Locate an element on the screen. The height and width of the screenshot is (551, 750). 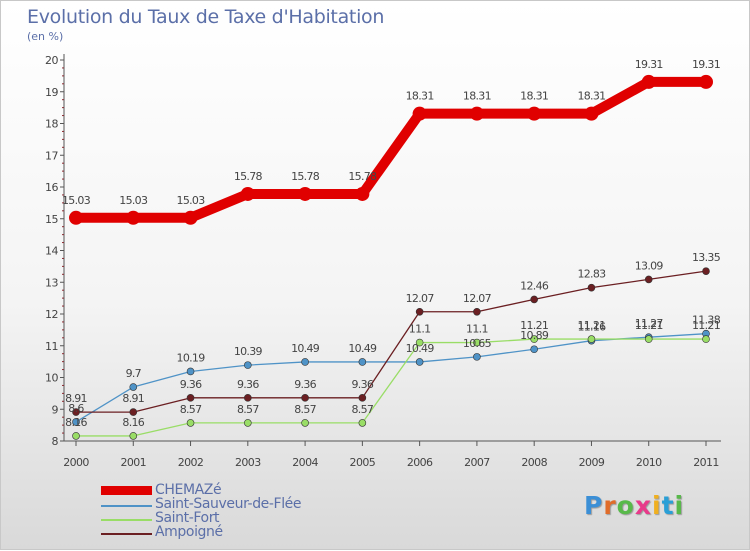
x-tick-label: 2007 is located at coordinates (477, 462).